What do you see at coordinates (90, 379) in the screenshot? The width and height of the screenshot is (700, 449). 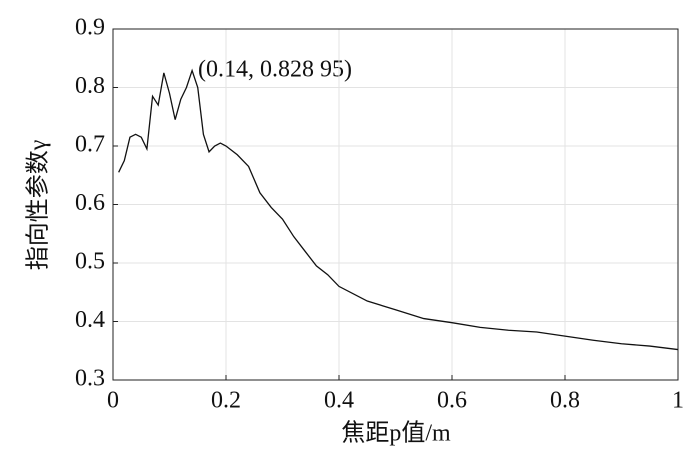 I see `y-tick-label: 0.3` at bounding box center [90, 379].